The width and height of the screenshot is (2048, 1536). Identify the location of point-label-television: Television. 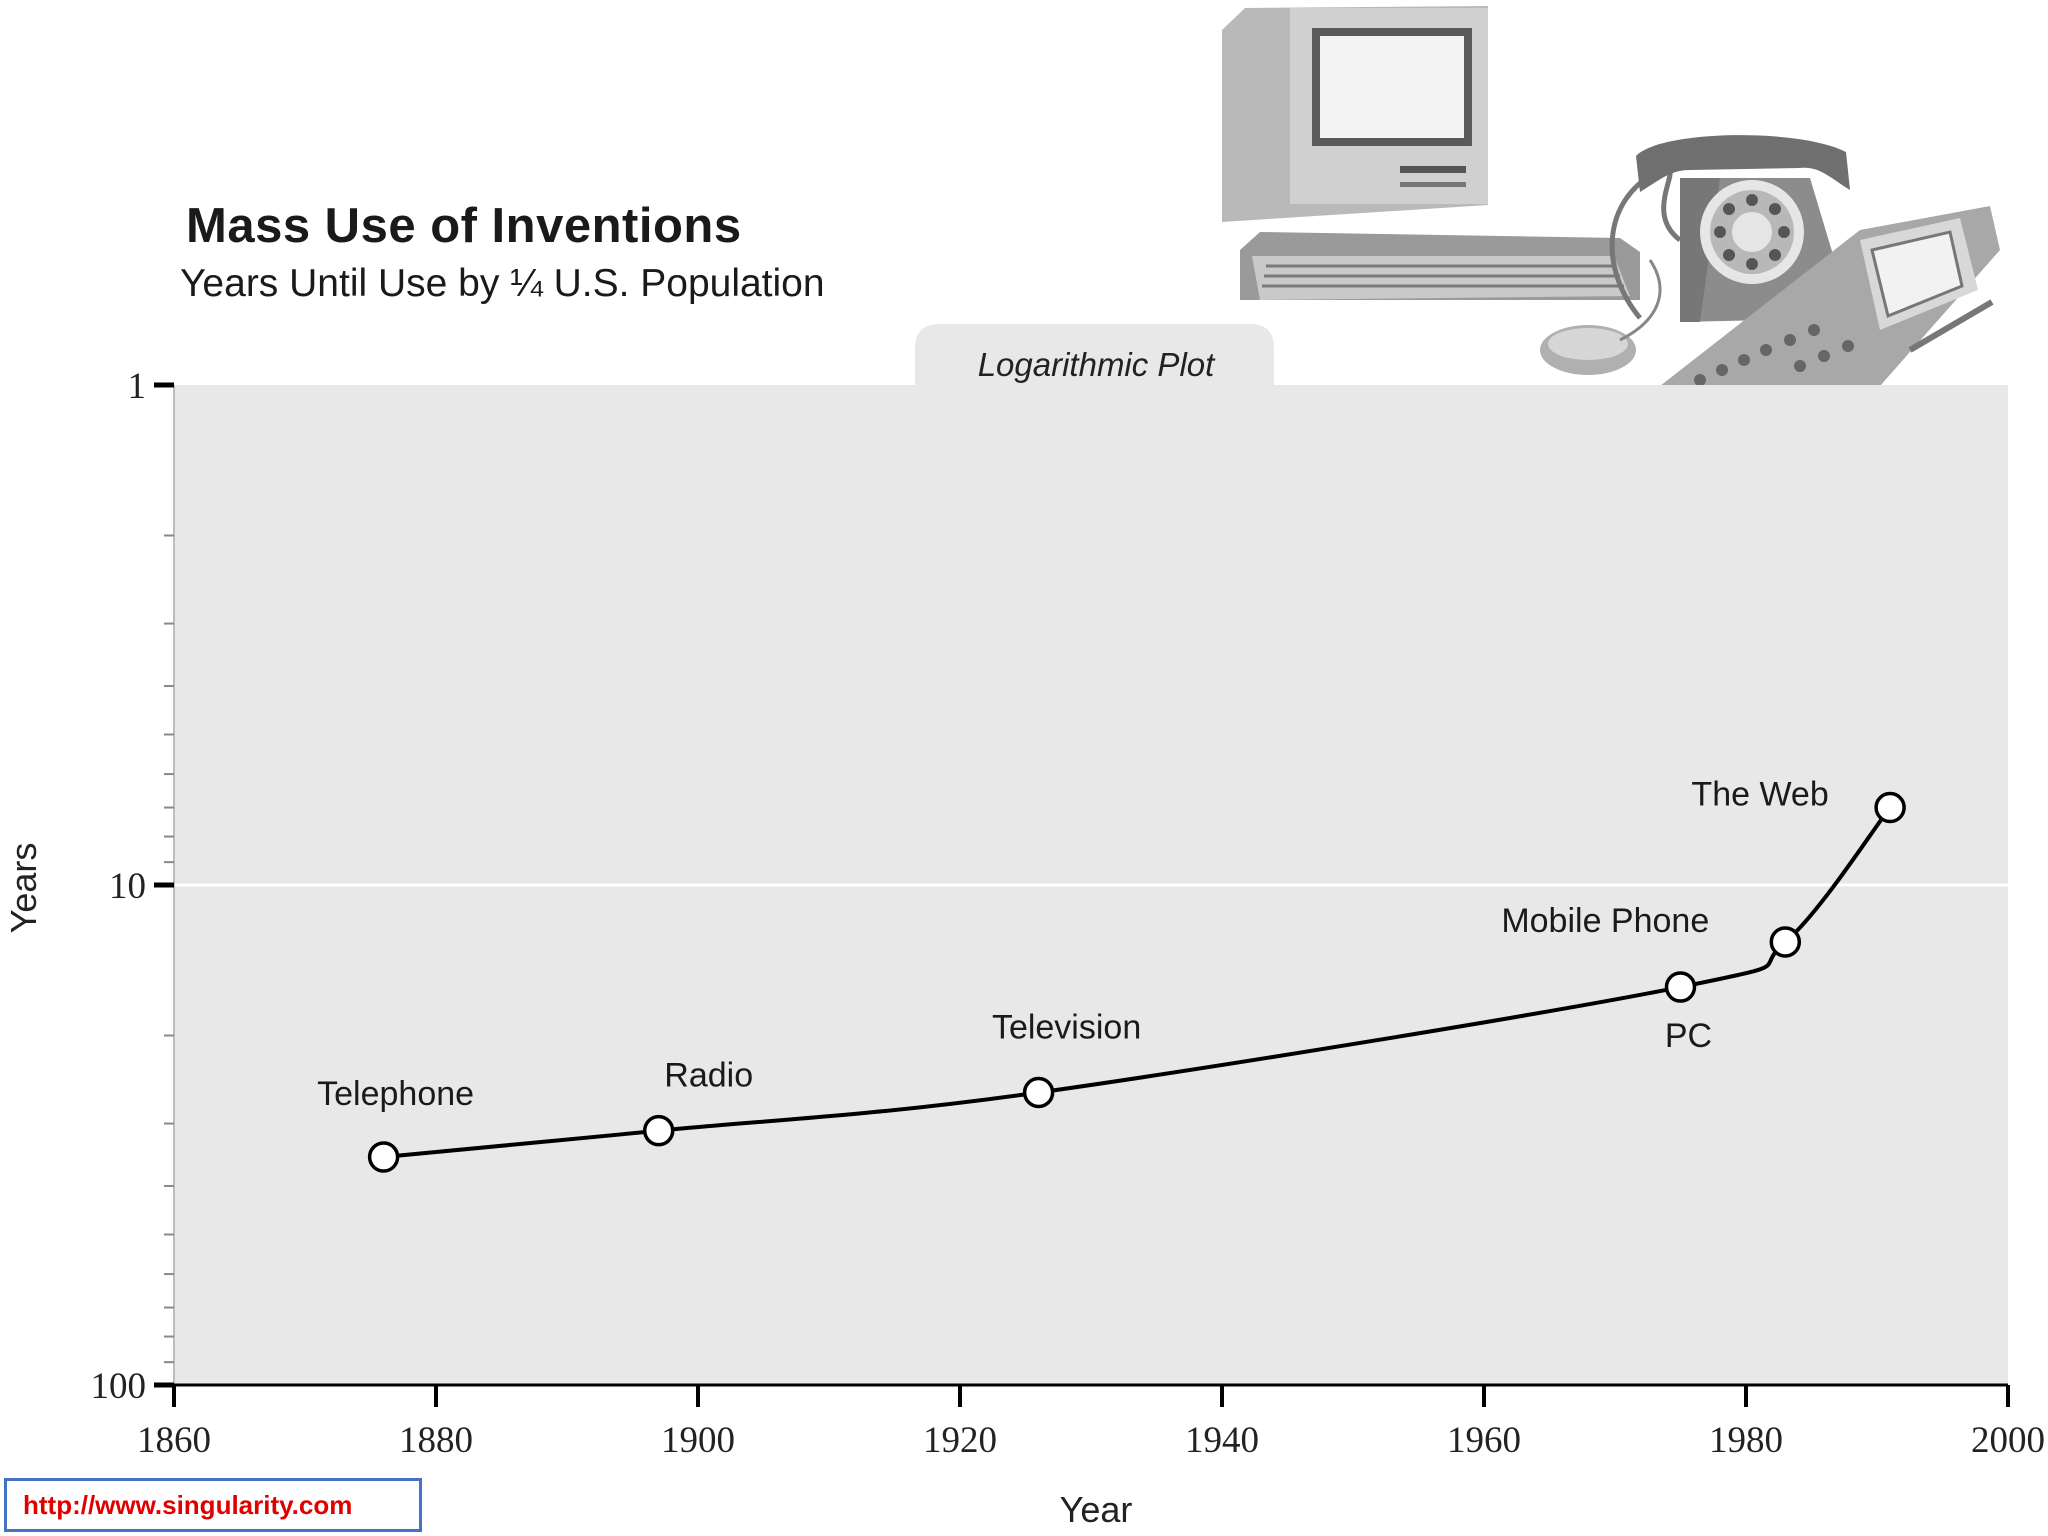
(1066, 1027).